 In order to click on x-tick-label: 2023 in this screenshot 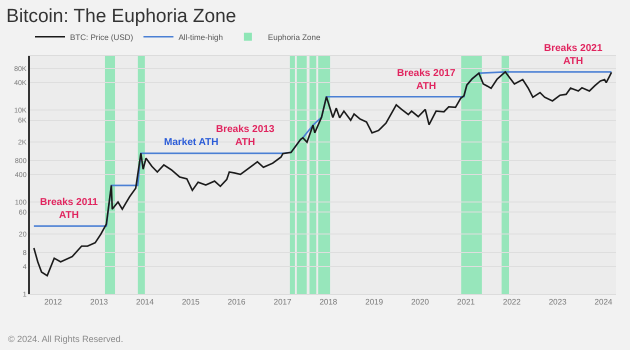, I will do `click(558, 302)`.